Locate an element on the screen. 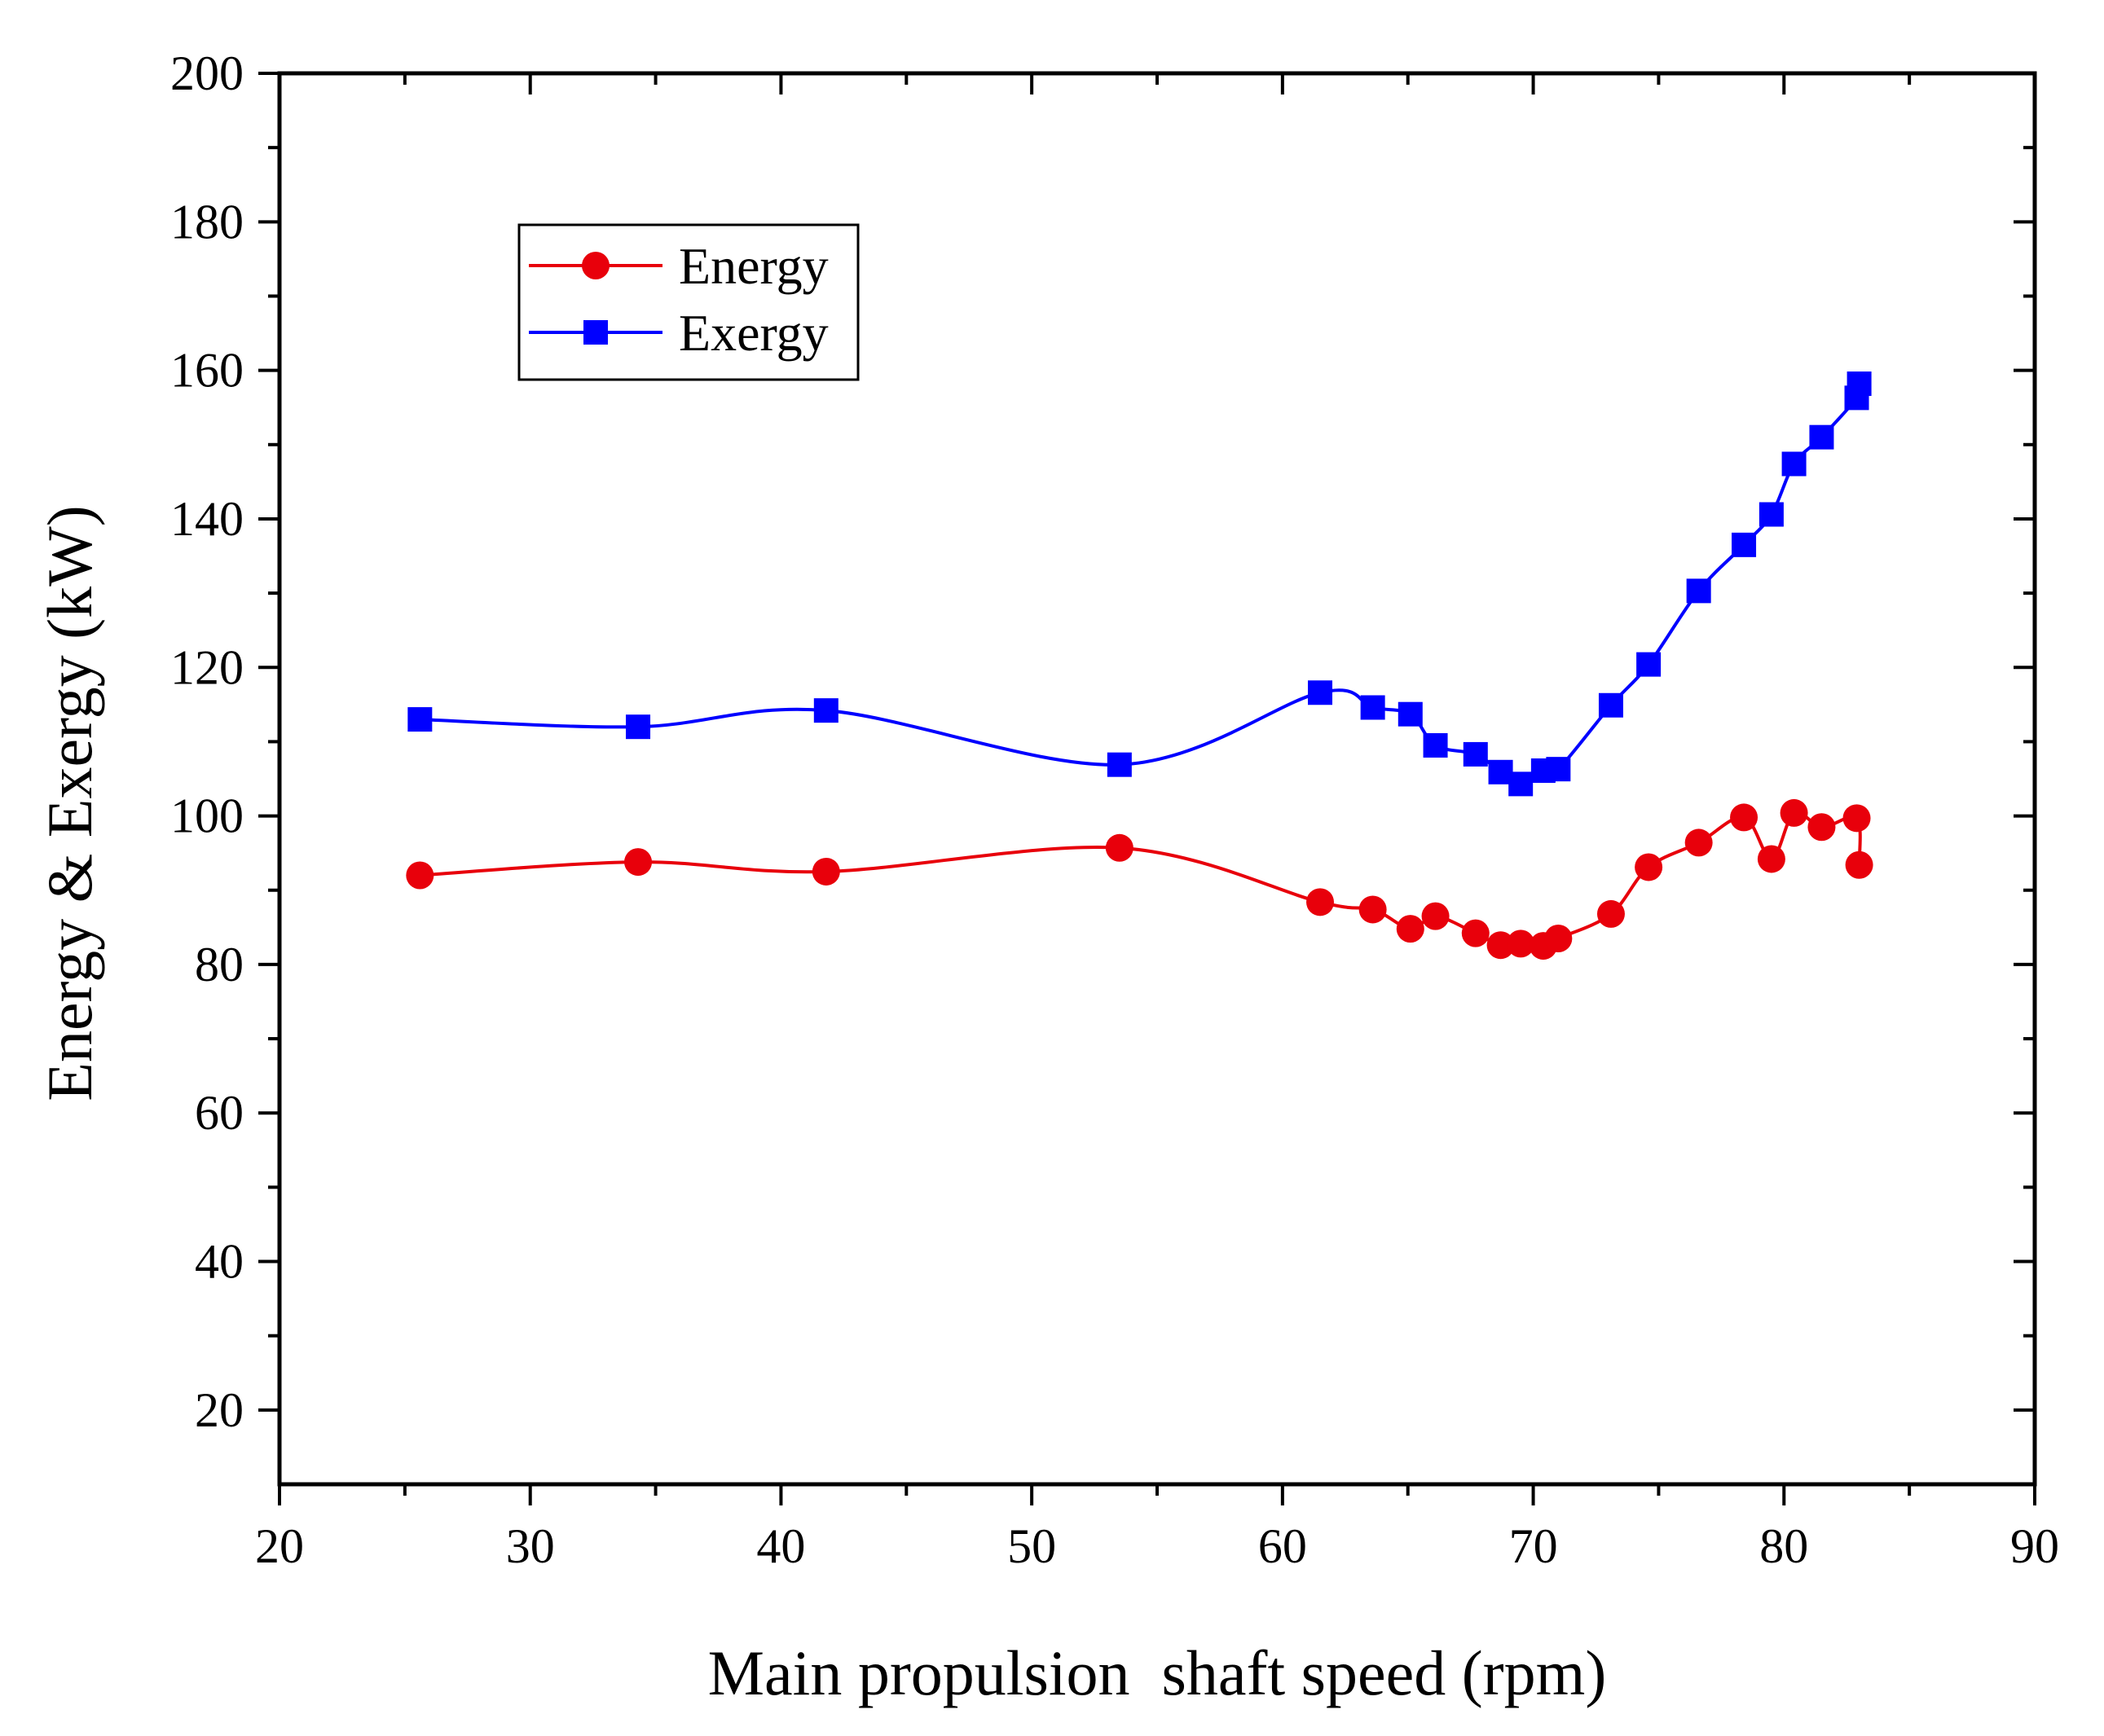 Image resolution: width=2104 pixels, height=1736 pixels. legend-label-exergy: Exergy is located at coordinates (754, 333).